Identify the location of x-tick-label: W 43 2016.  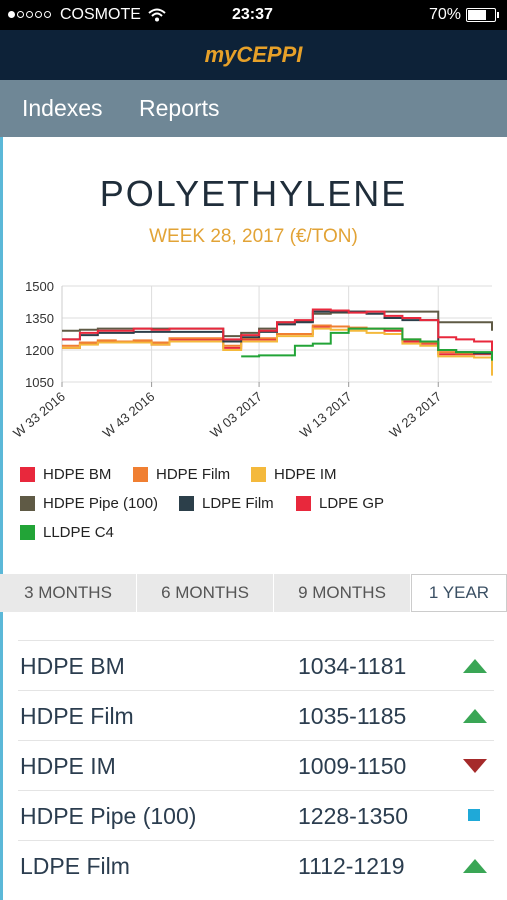
(129, 415).